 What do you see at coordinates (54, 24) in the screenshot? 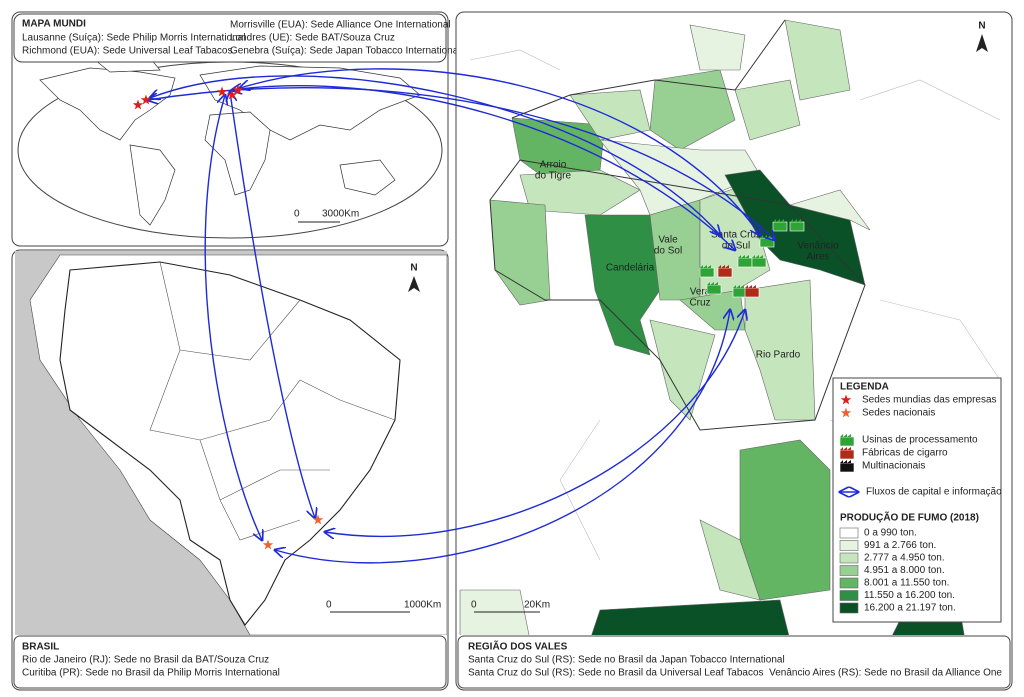
I see `world-title: MAPA MUNDI` at bounding box center [54, 24].